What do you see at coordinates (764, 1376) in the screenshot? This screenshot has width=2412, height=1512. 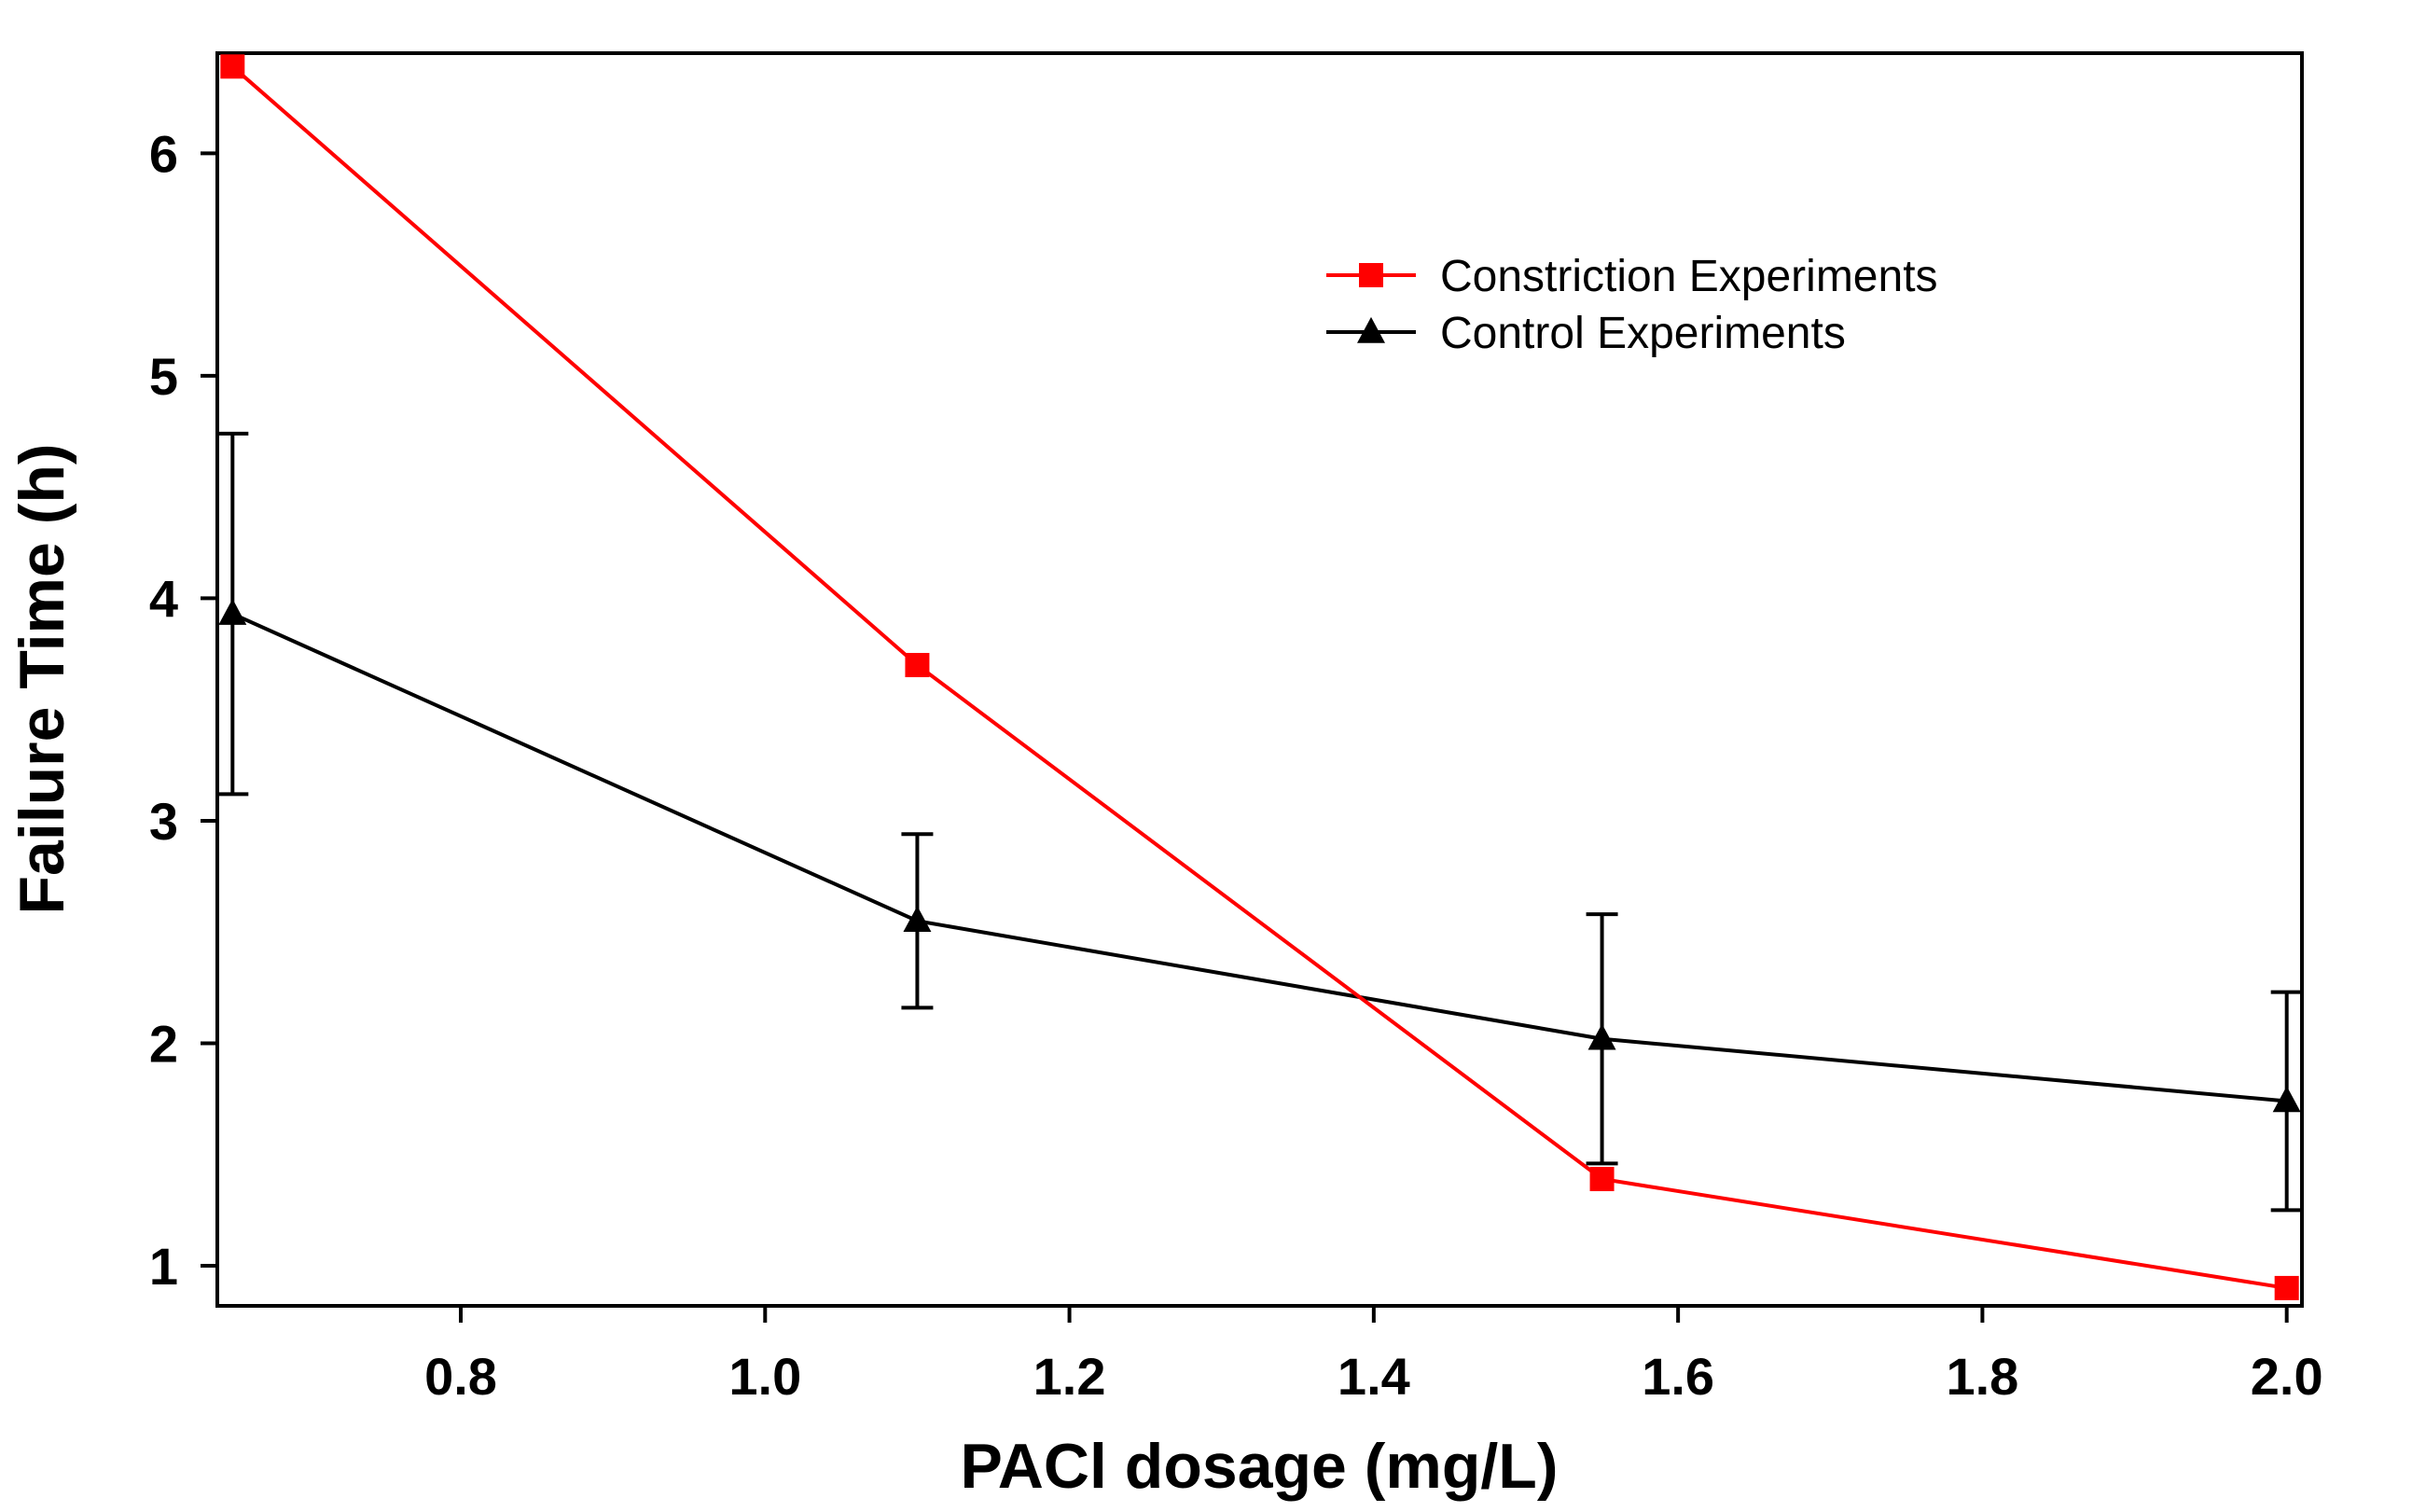 I see `x-tick-label: 1.0` at bounding box center [764, 1376].